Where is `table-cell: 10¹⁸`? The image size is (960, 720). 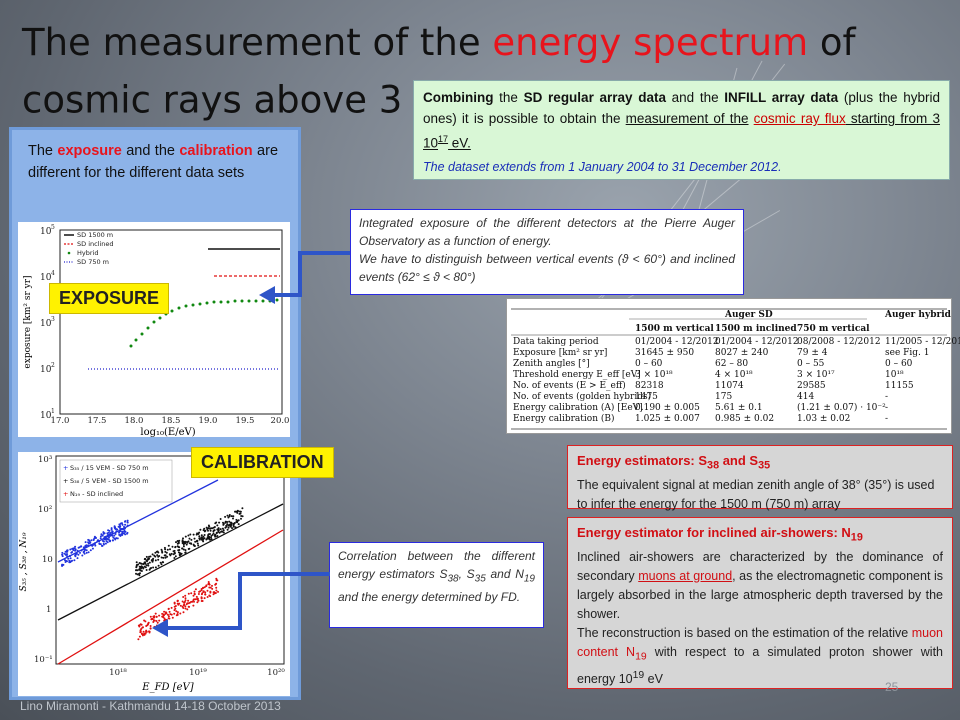 table-cell: 10¹⁸ is located at coordinates (894, 375).